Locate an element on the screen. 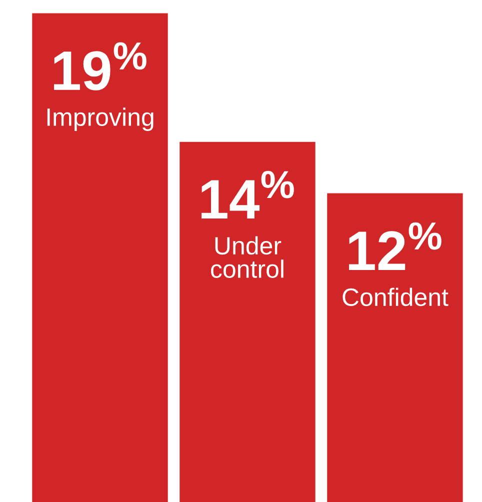 The width and height of the screenshot is (482, 502). x-tick-label: Confident is located at coordinates (395, 297).